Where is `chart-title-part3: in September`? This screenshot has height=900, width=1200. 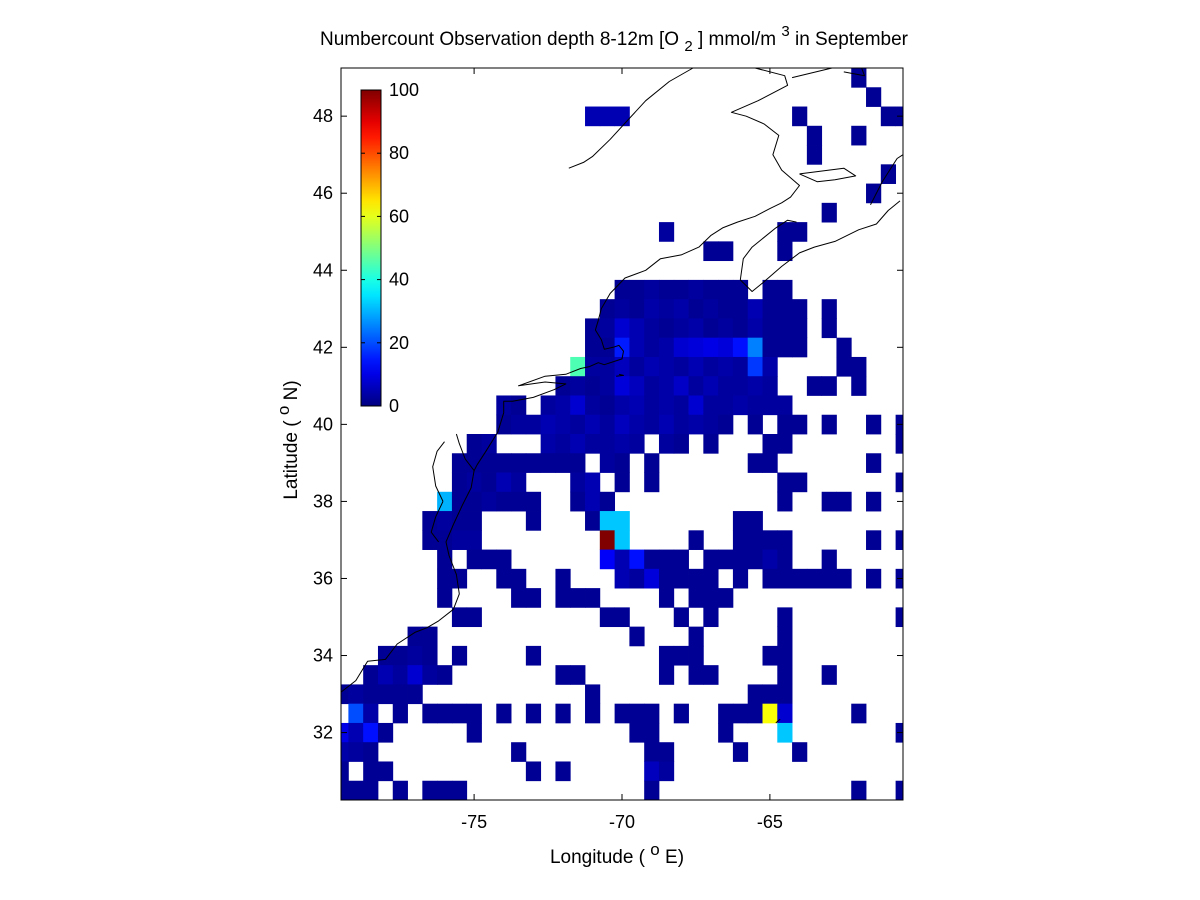
chart-title-part3: in September is located at coordinates (852, 39).